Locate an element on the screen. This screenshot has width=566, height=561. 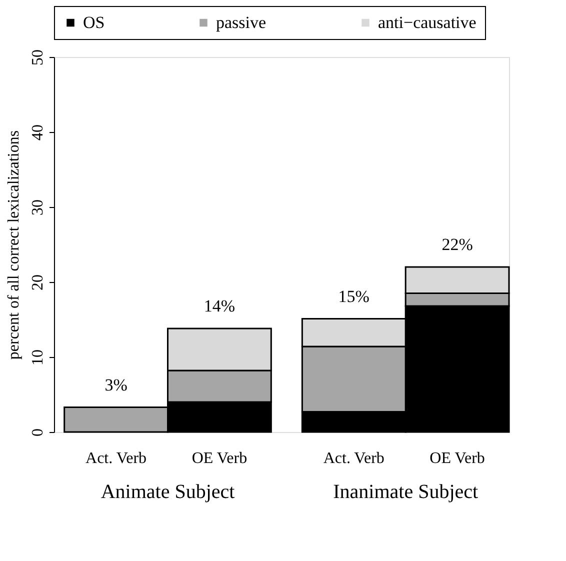
text: Inanimate Subject is located at coordinates (406, 492).